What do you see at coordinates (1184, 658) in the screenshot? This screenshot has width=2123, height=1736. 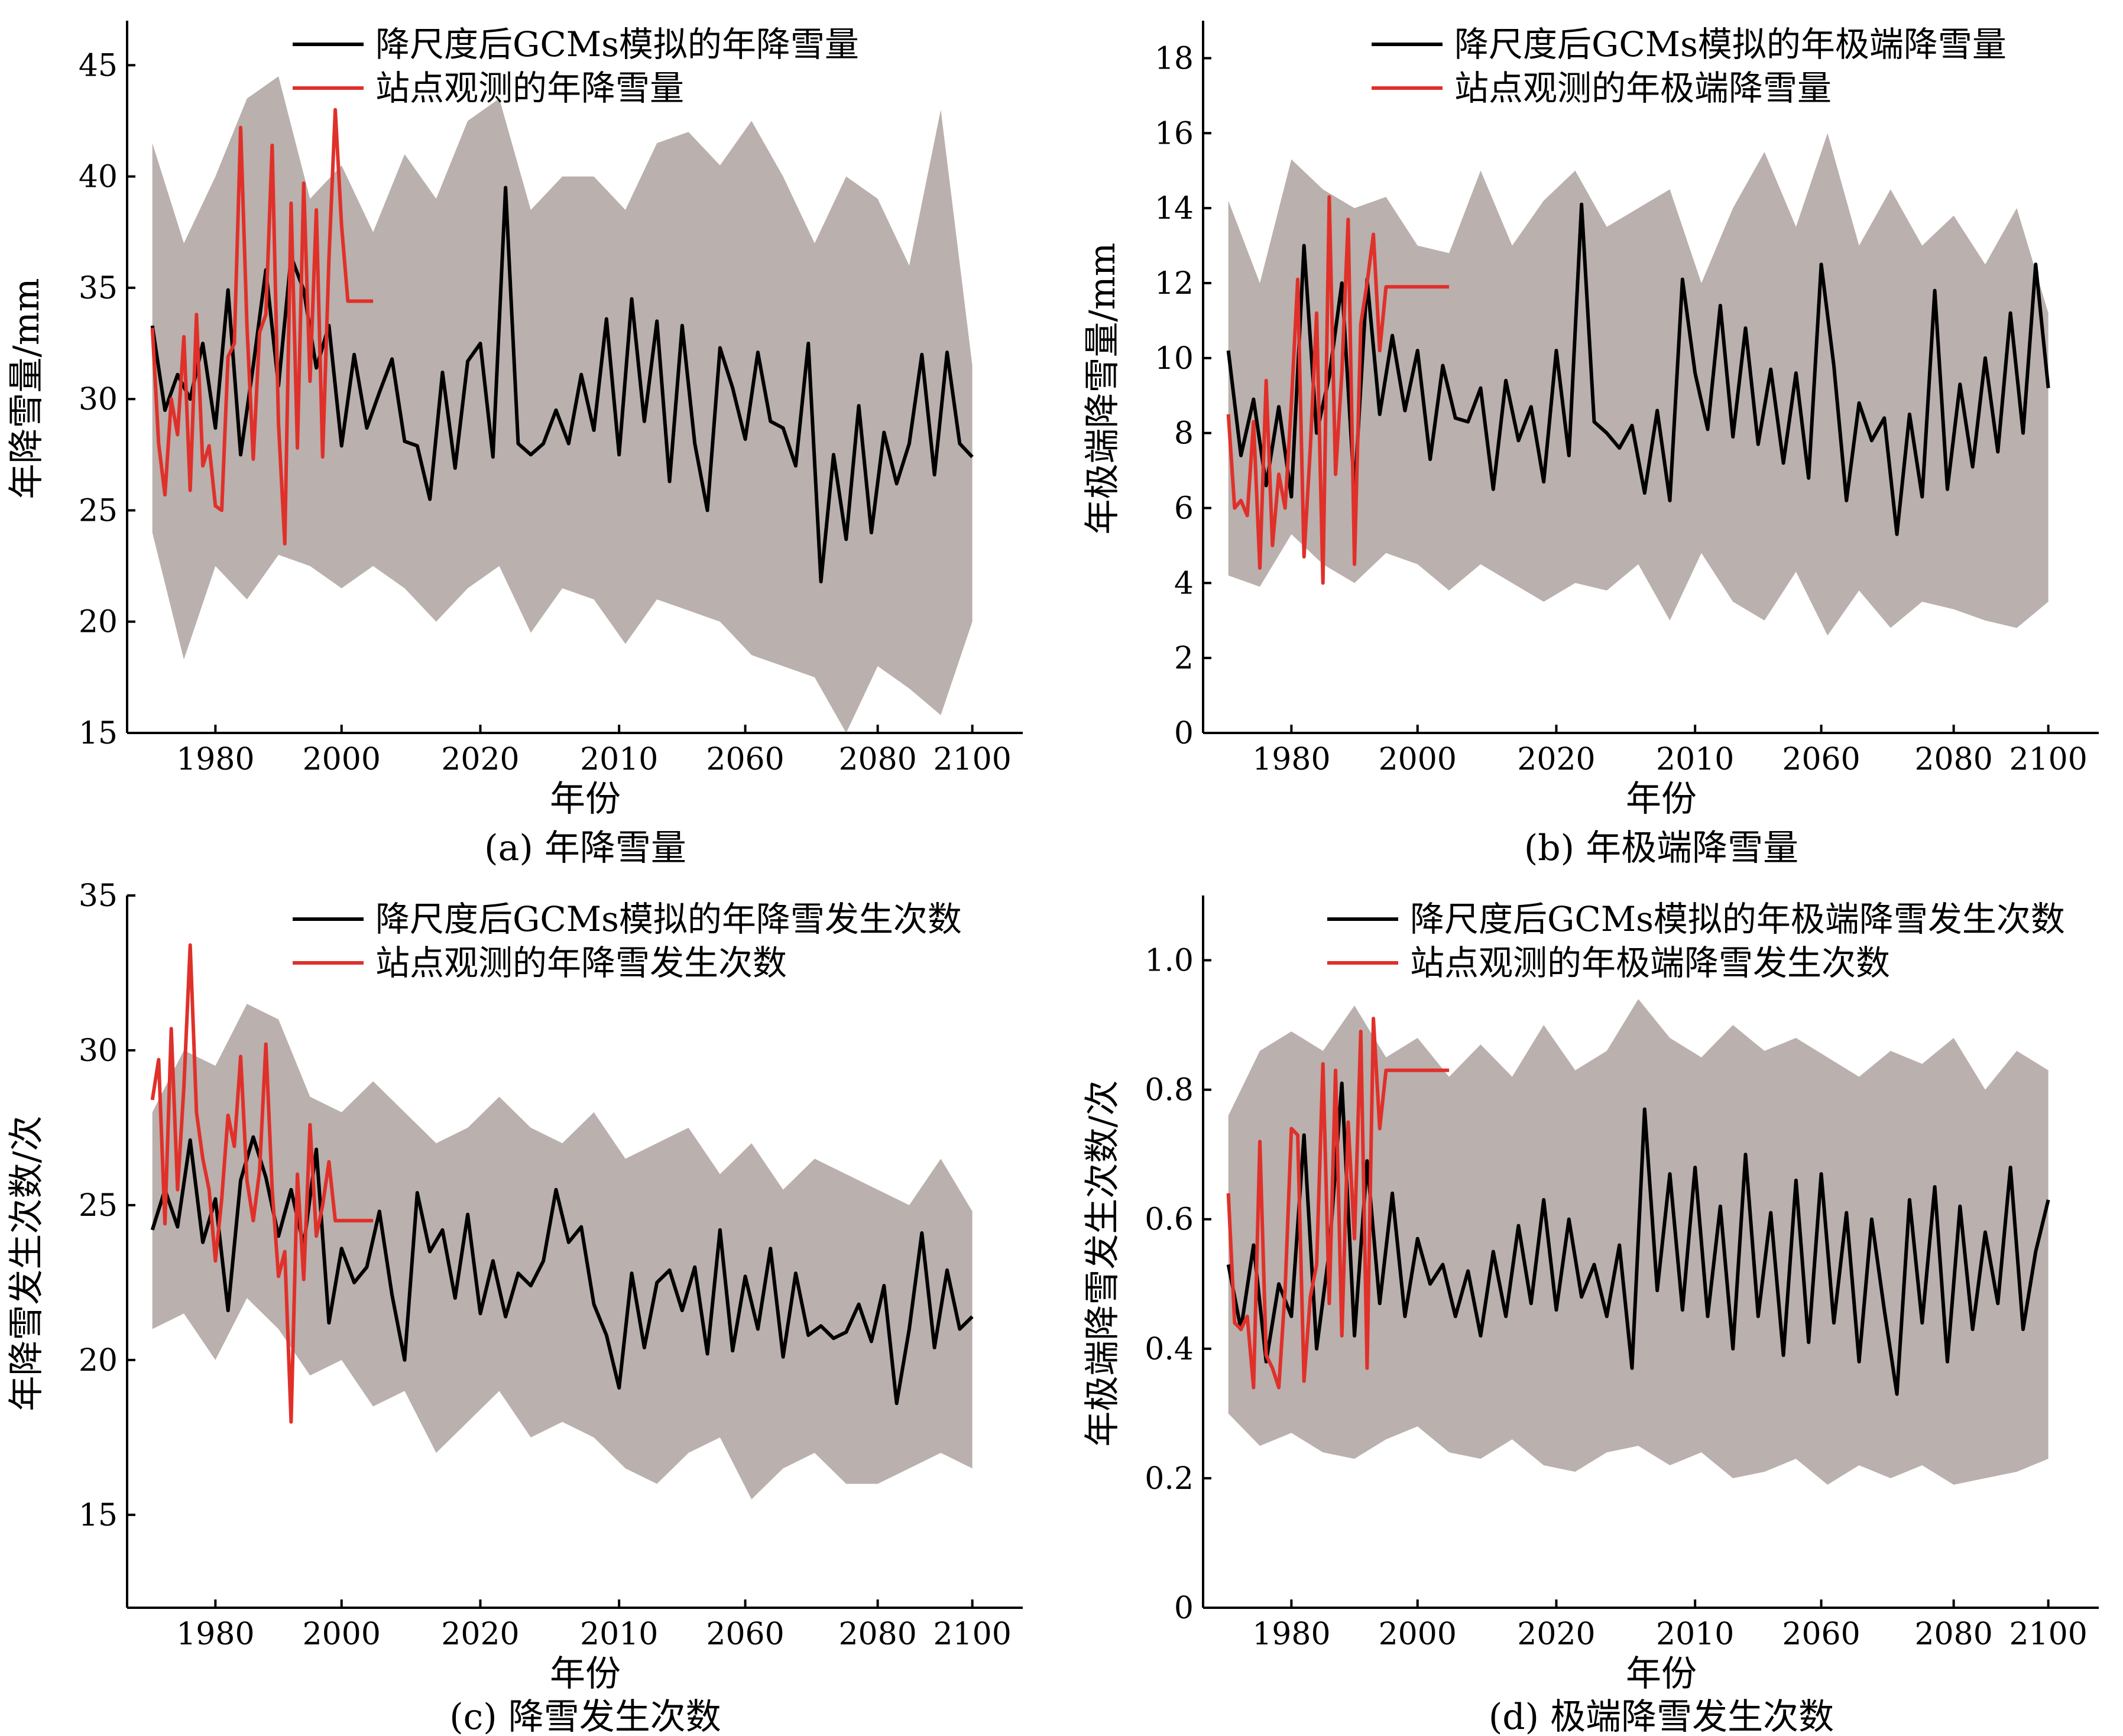 I see `y-tick-label: 2` at bounding box center [1184, 658].